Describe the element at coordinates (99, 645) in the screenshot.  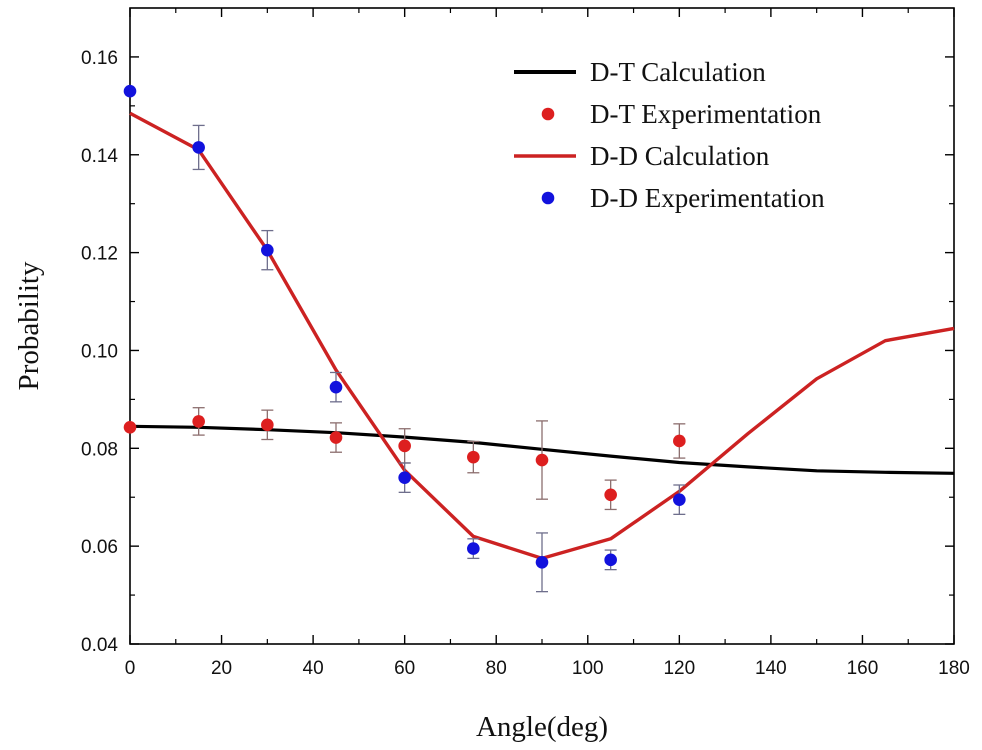
I see `y-tick-label: 0.04` at that location.